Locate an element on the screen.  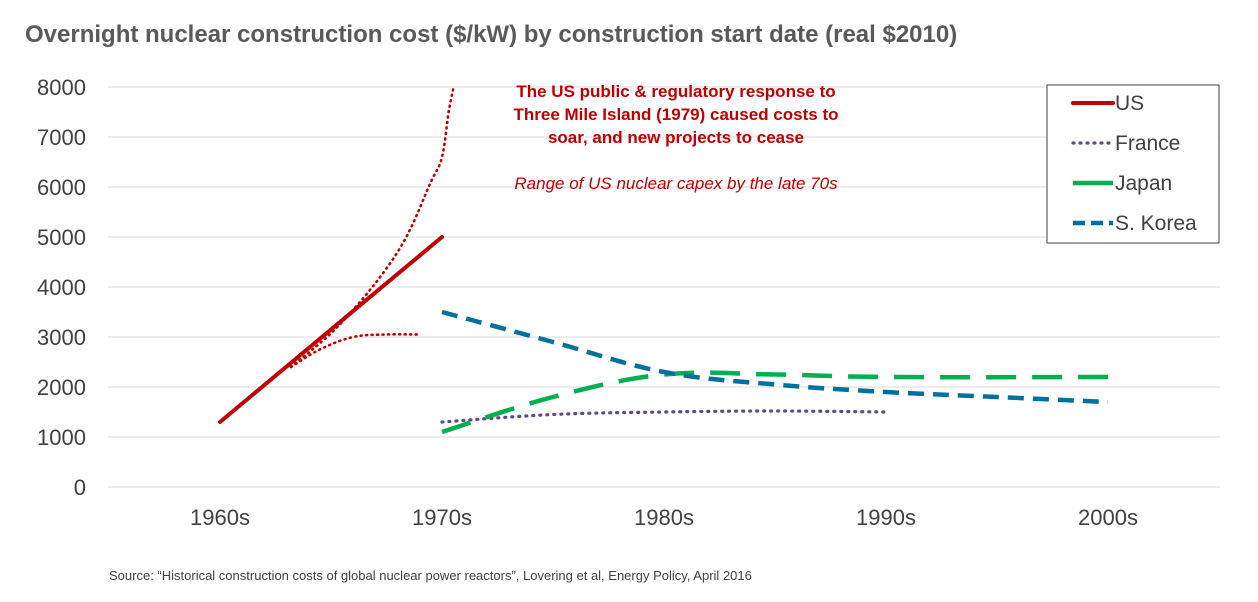
y-tick-label: 4000 is located at coordinates (61, 287).